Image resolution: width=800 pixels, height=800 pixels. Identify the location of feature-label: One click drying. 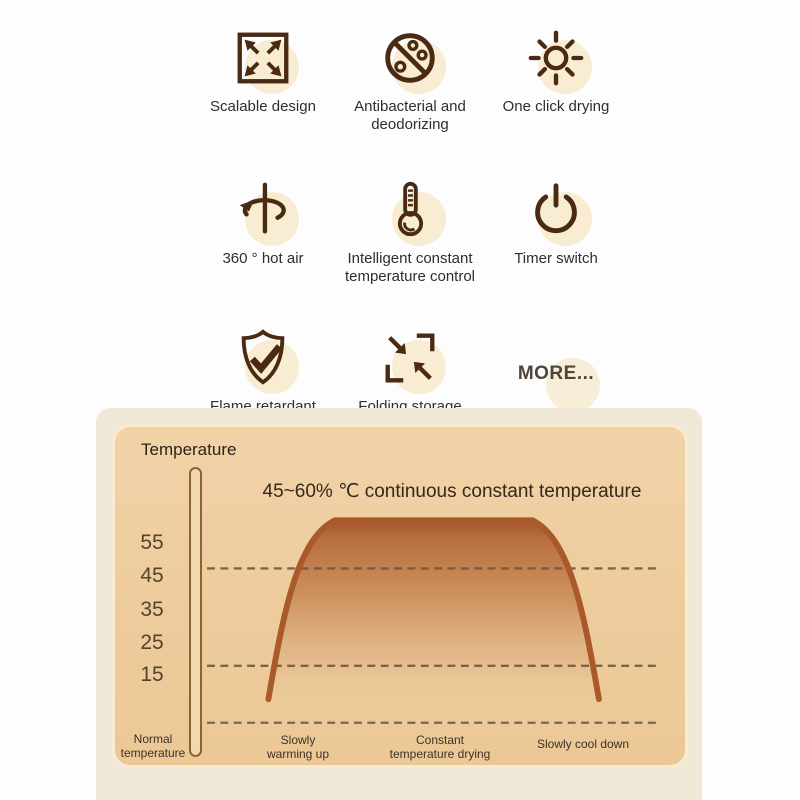
(556, 106).